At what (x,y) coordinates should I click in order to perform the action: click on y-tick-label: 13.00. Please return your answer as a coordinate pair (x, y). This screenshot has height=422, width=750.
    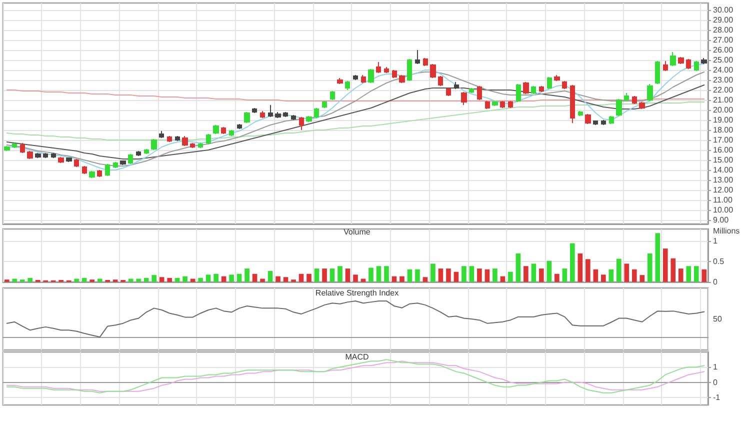
    Looking at the image, I should click on (723, 180).